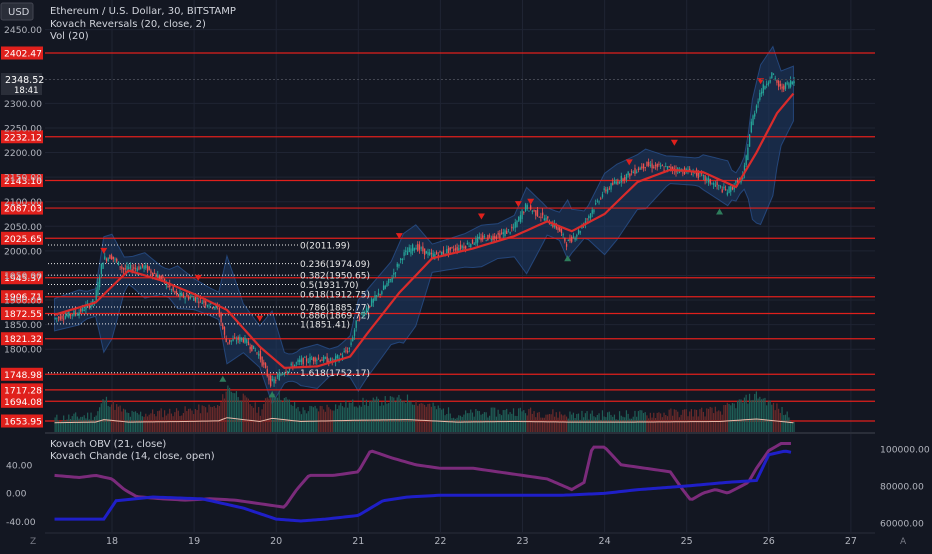  What do you see at coordinates (33, 542) in the screenshot?
I see `zoom-icon: Z` at bounding box center [33, 542].